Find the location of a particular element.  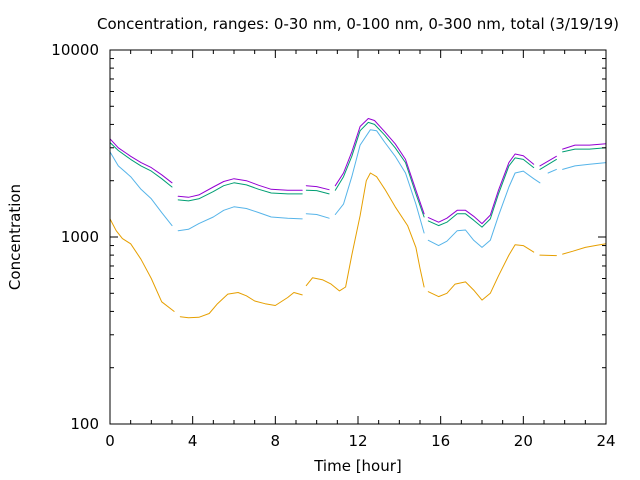

x-tick-label: 8 is located at coordinates (276, 441).